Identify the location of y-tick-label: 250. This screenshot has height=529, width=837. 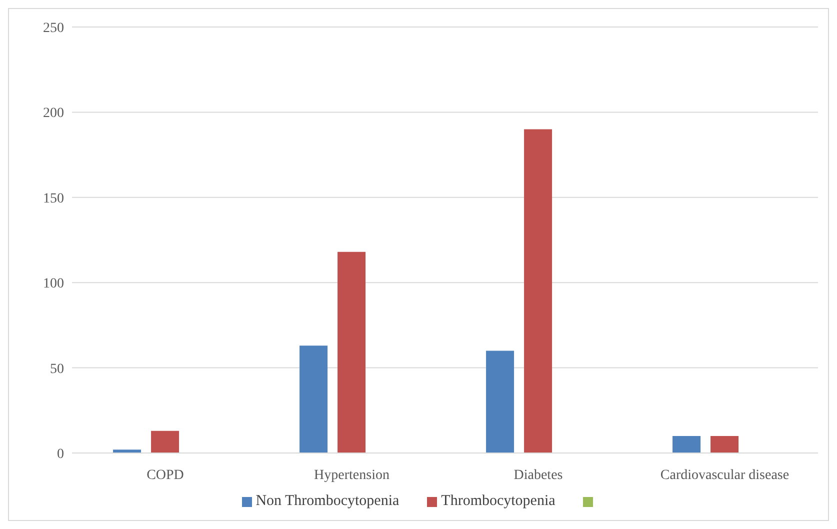
(53, 28).